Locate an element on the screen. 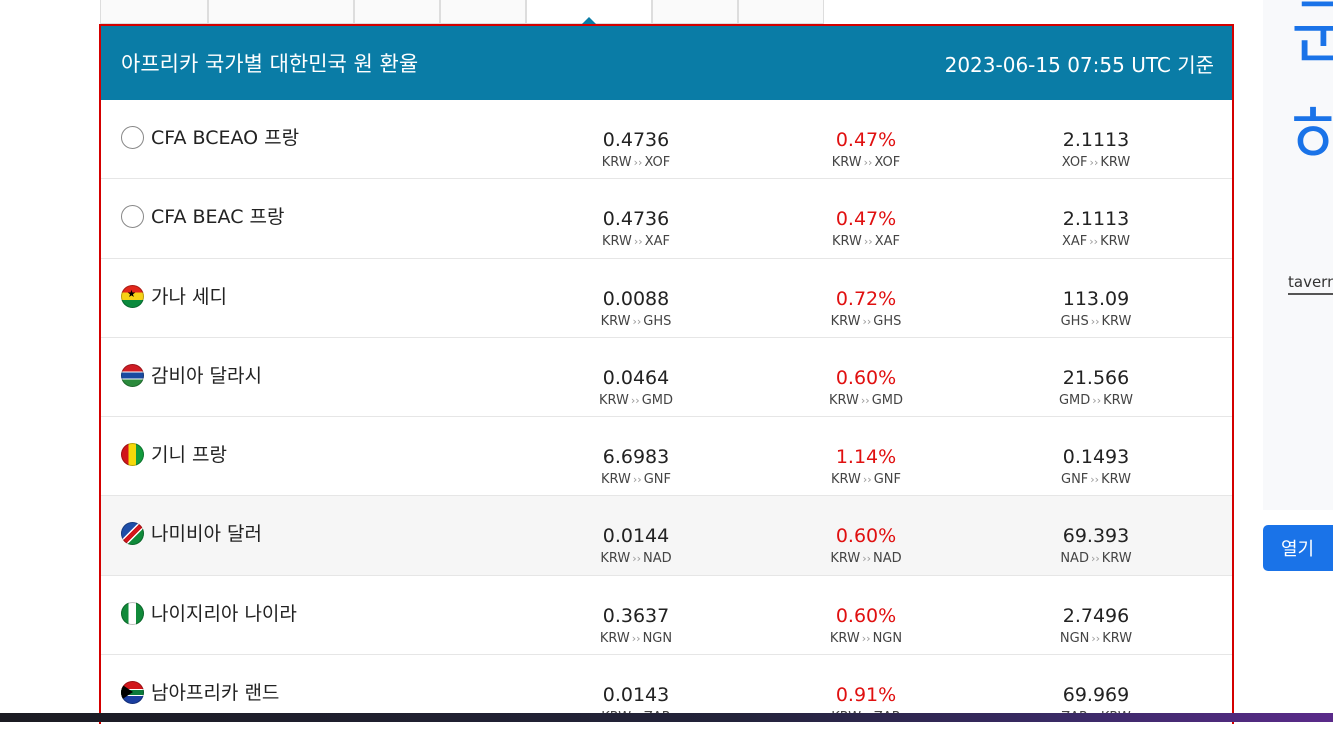  inverse-rate-cell: 0.1493 GNF ›› KRW is located at coordinates (1096, 456).